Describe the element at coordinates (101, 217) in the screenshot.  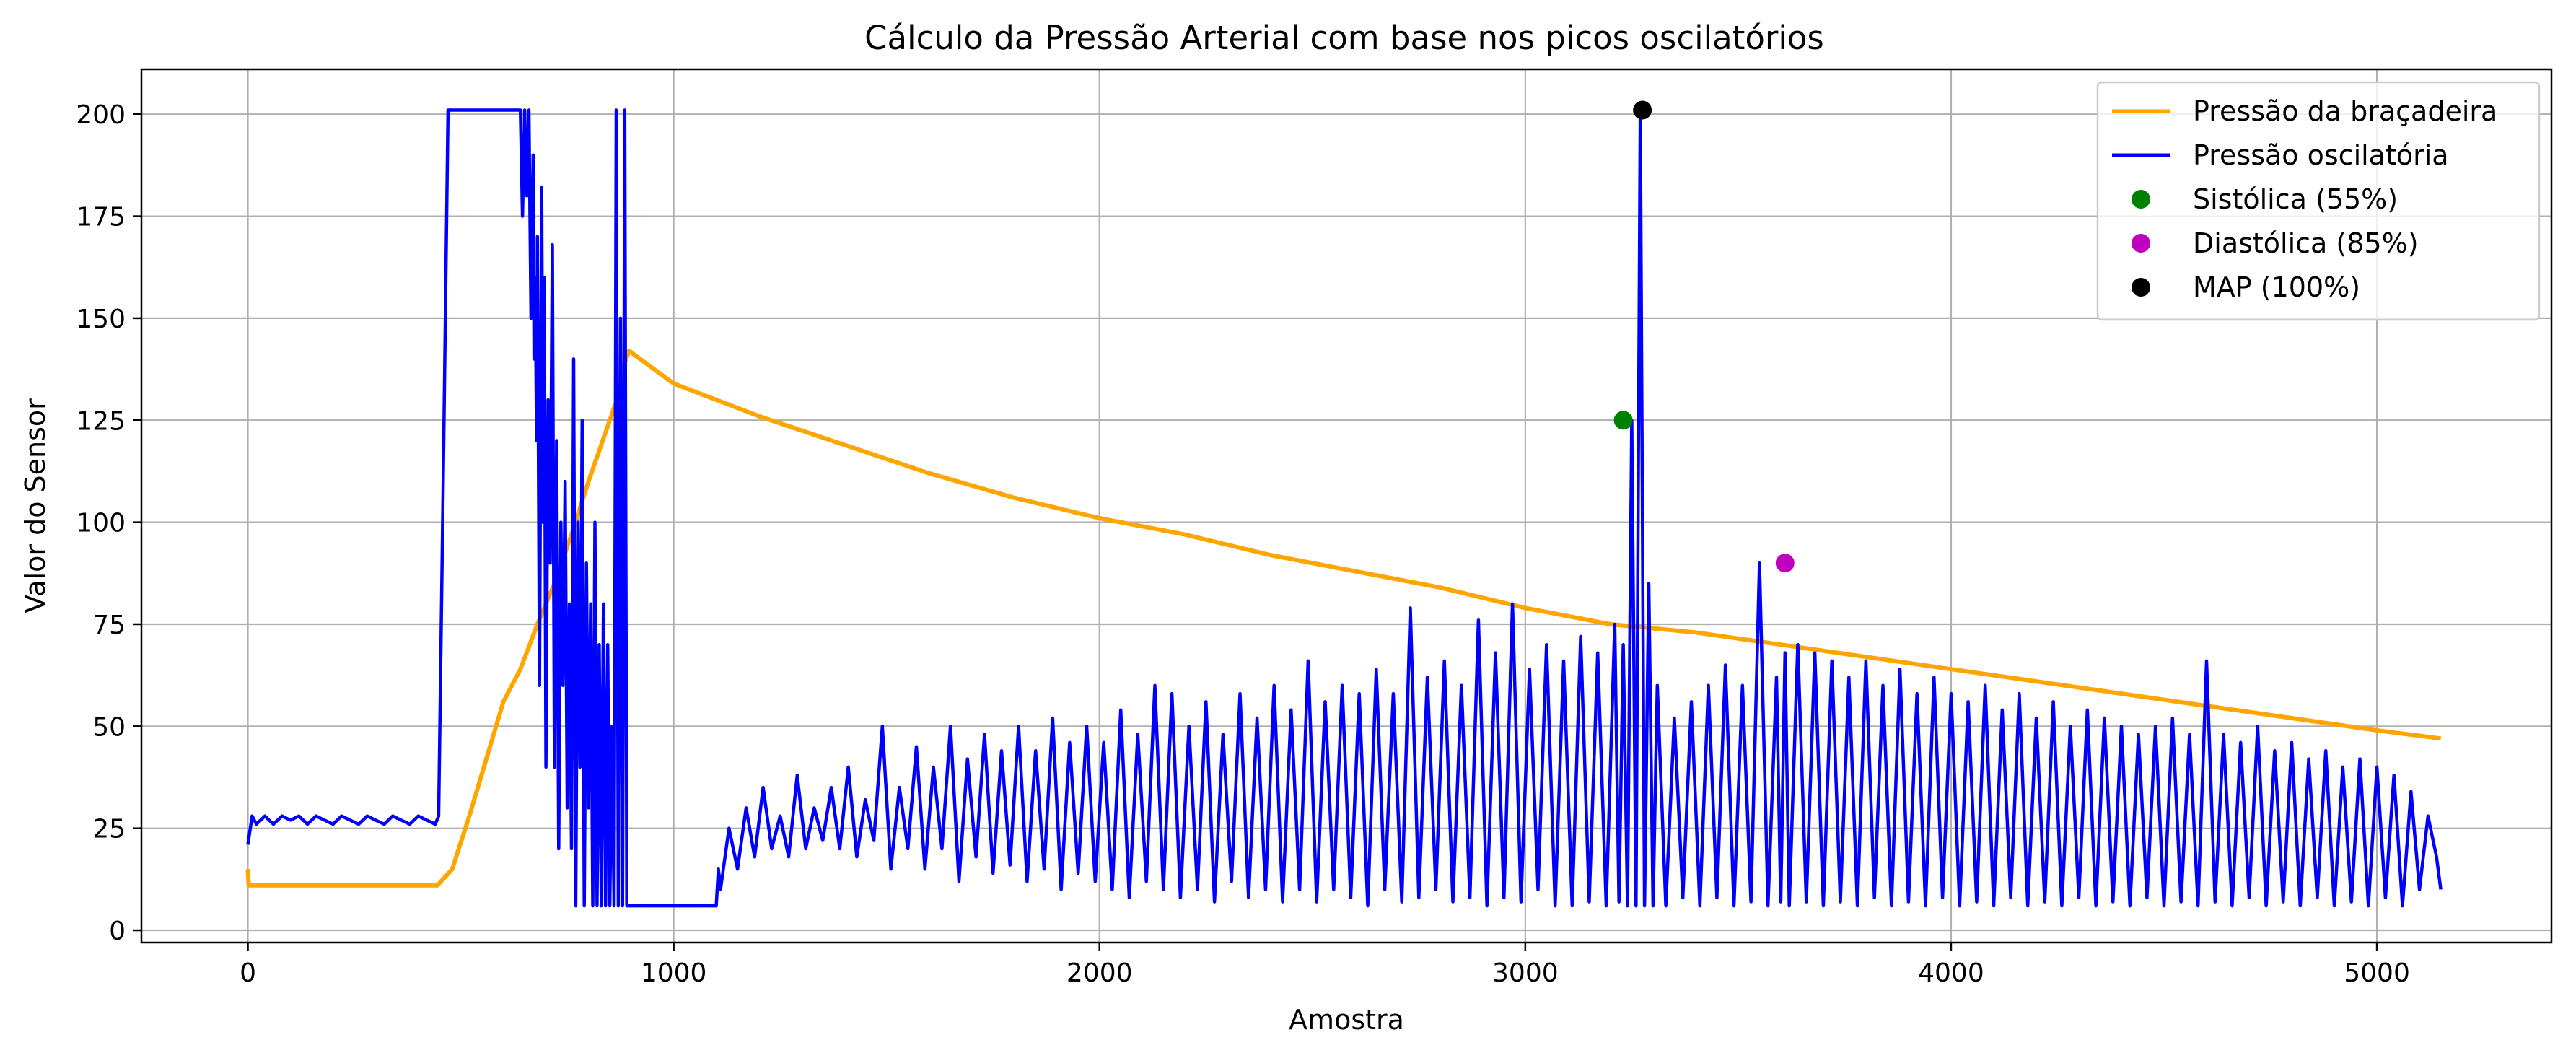
I see `y-tick-label: 175` at that location.